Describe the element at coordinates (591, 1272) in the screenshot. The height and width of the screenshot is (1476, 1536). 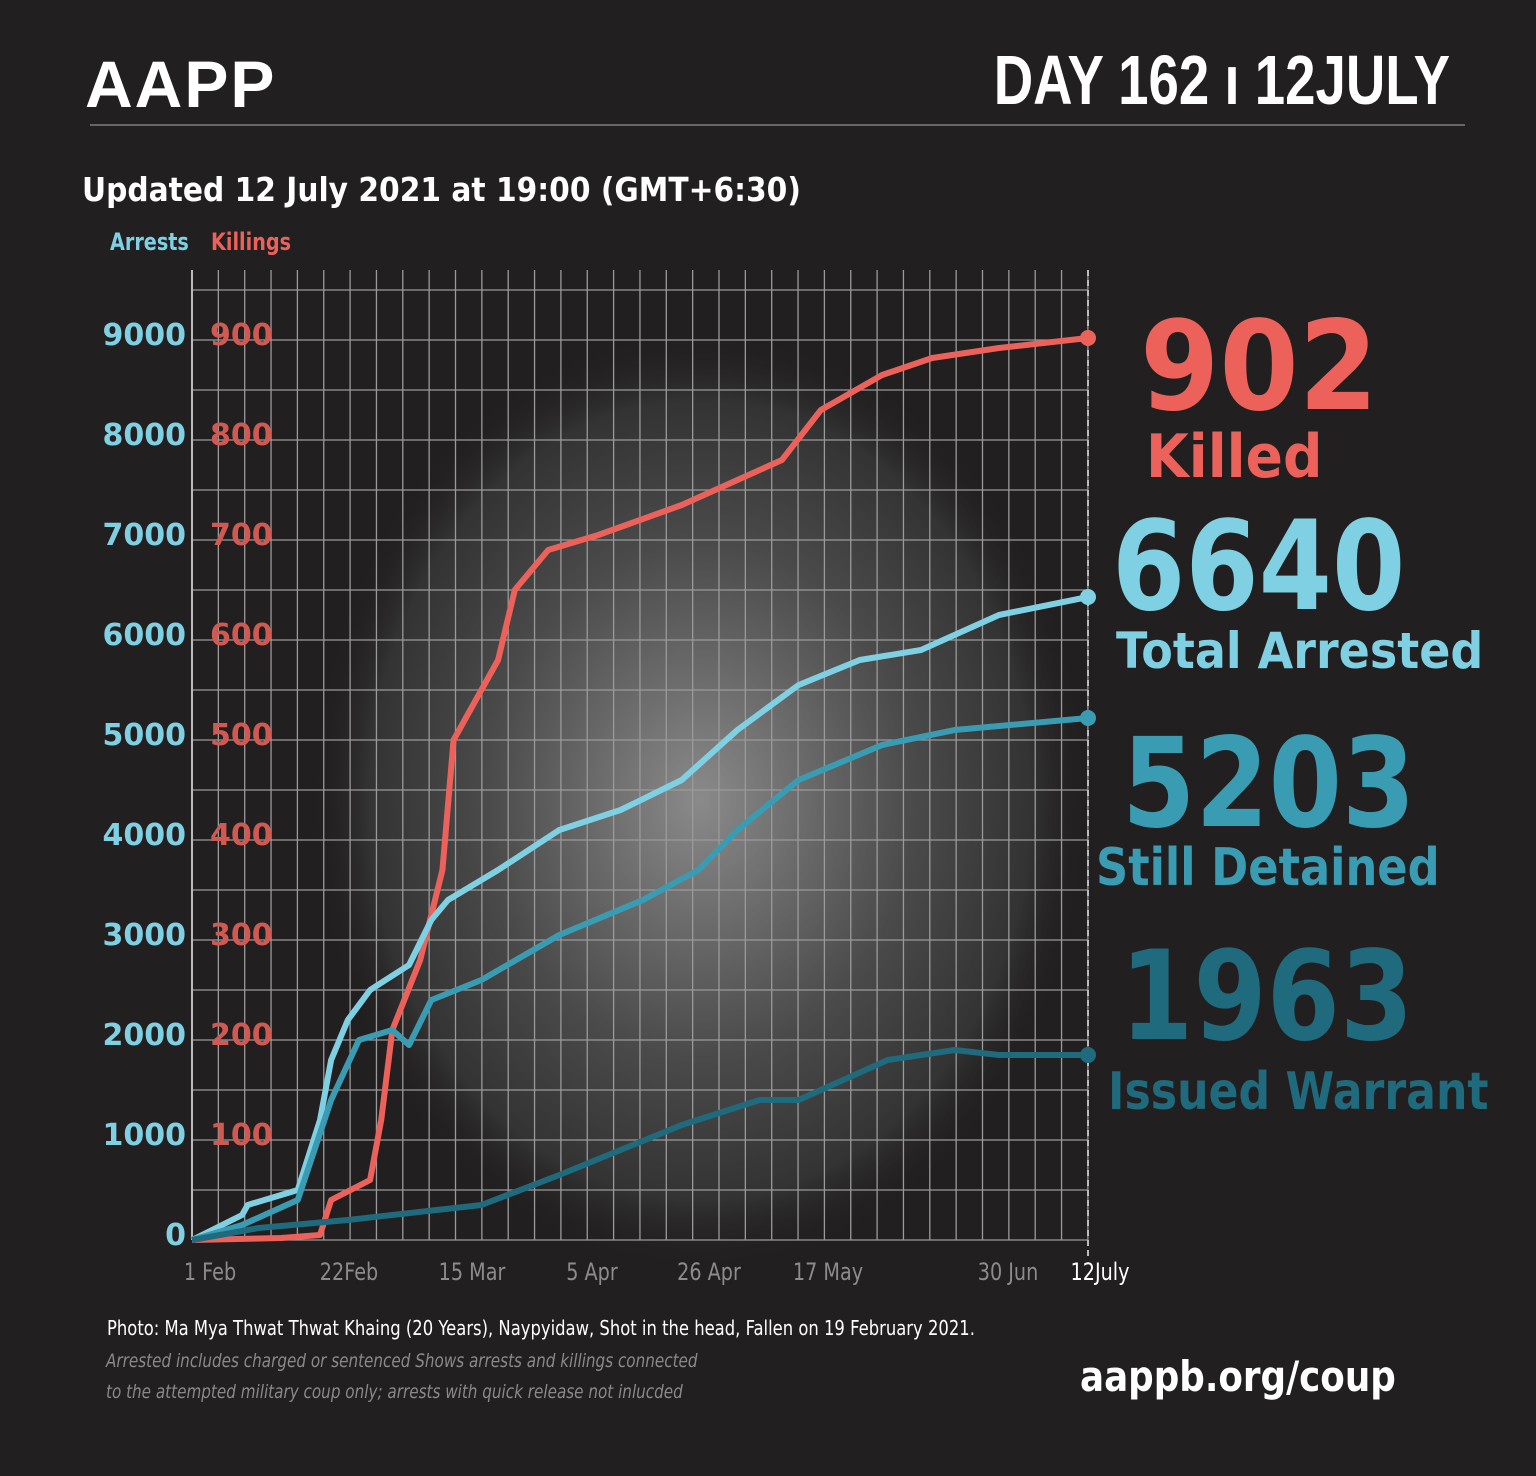
I see `x-tick-label: 5 Apr` at that location.